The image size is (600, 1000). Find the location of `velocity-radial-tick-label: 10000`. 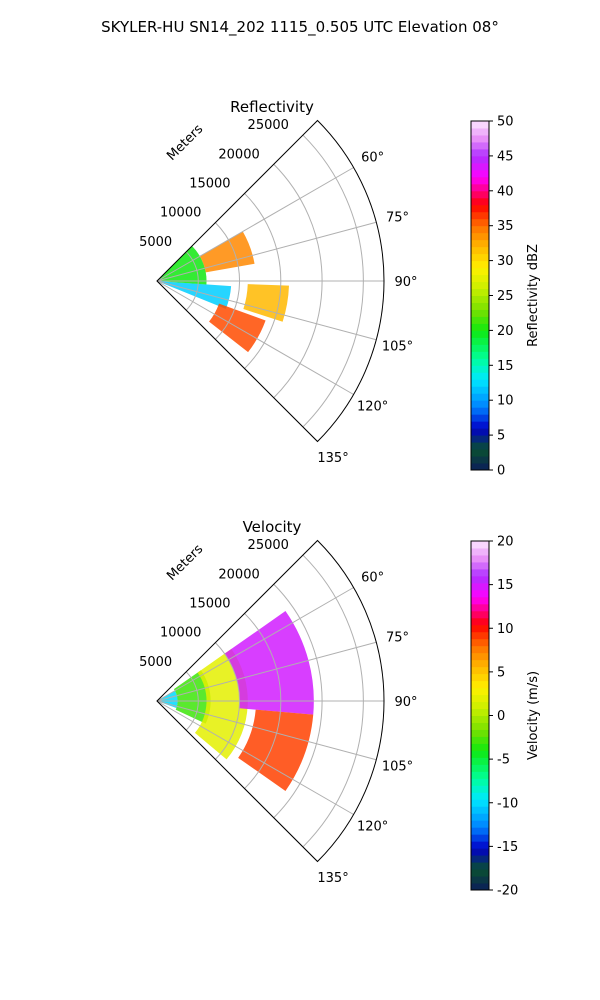

velocity-radial-tick-label: 10000 is located at coordinates (180, 633).